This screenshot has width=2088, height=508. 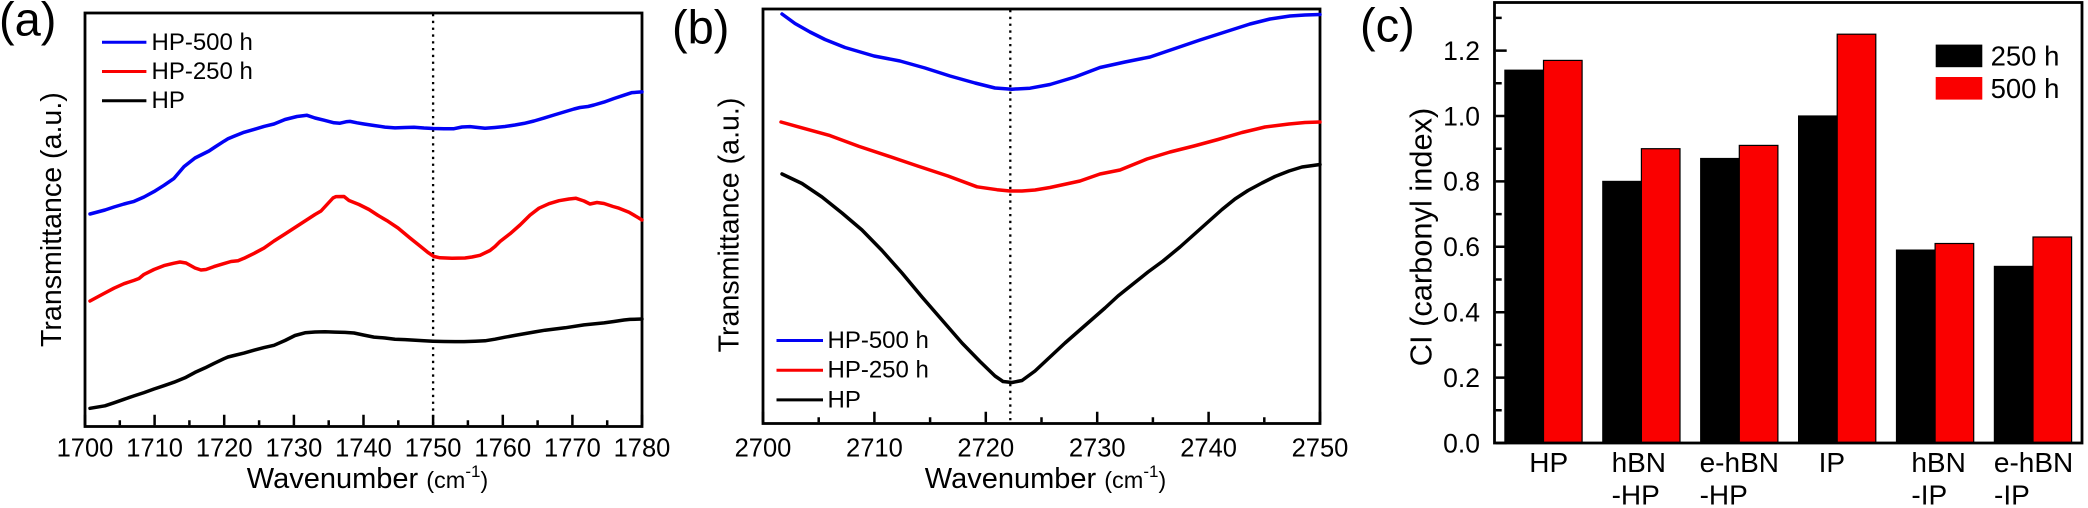 What do you see at coordinates (1461, 378) in the screenshot?
I see `svg-text: 0.2` at bounding box center [1461, 378].